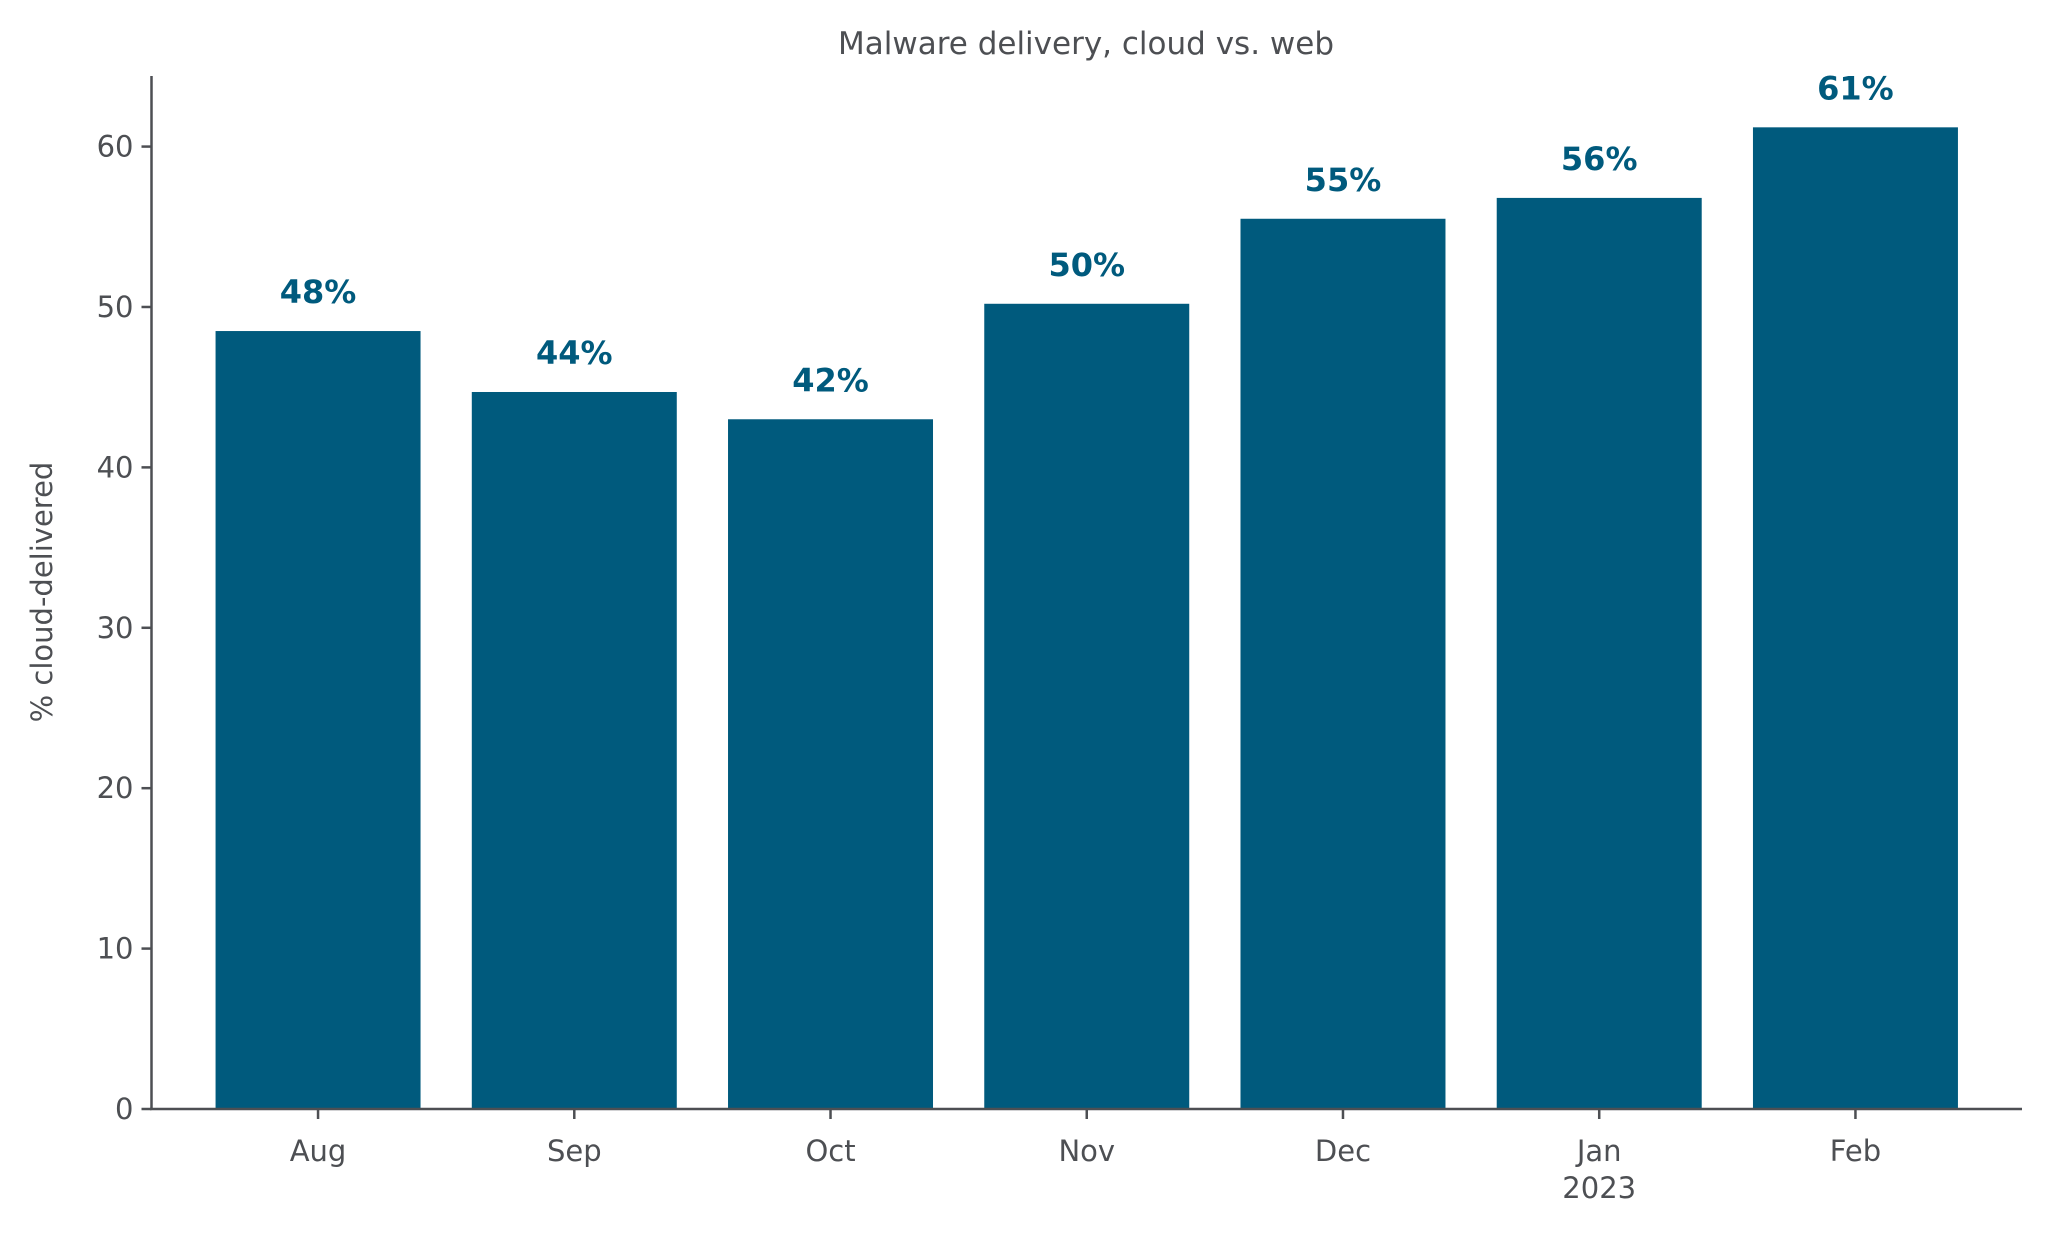  I want to click on x-tick-label: Oct, so click(830, 1151).